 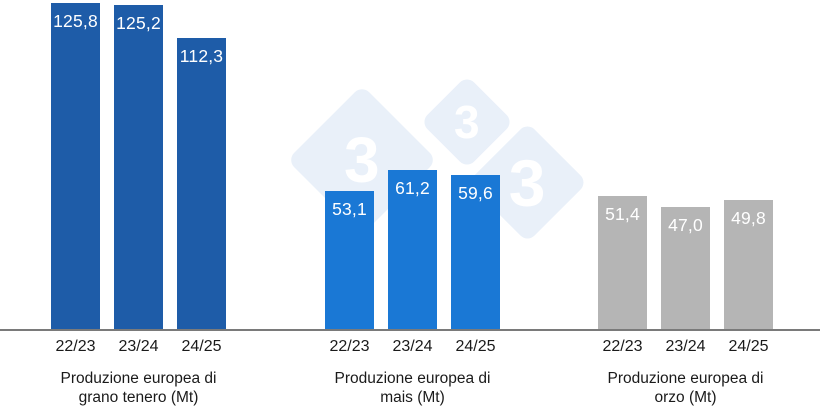 What do you see at coordinates (412, 397) in the screenshot?
I see `group-axis-title-line: mais (Mt)` at bounding box center [412, 397].